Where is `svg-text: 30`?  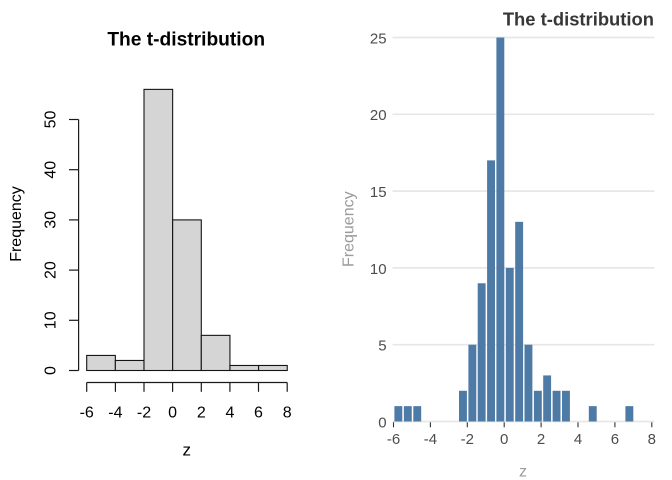
svg-text: 30 is located at coordinates (50, 220).